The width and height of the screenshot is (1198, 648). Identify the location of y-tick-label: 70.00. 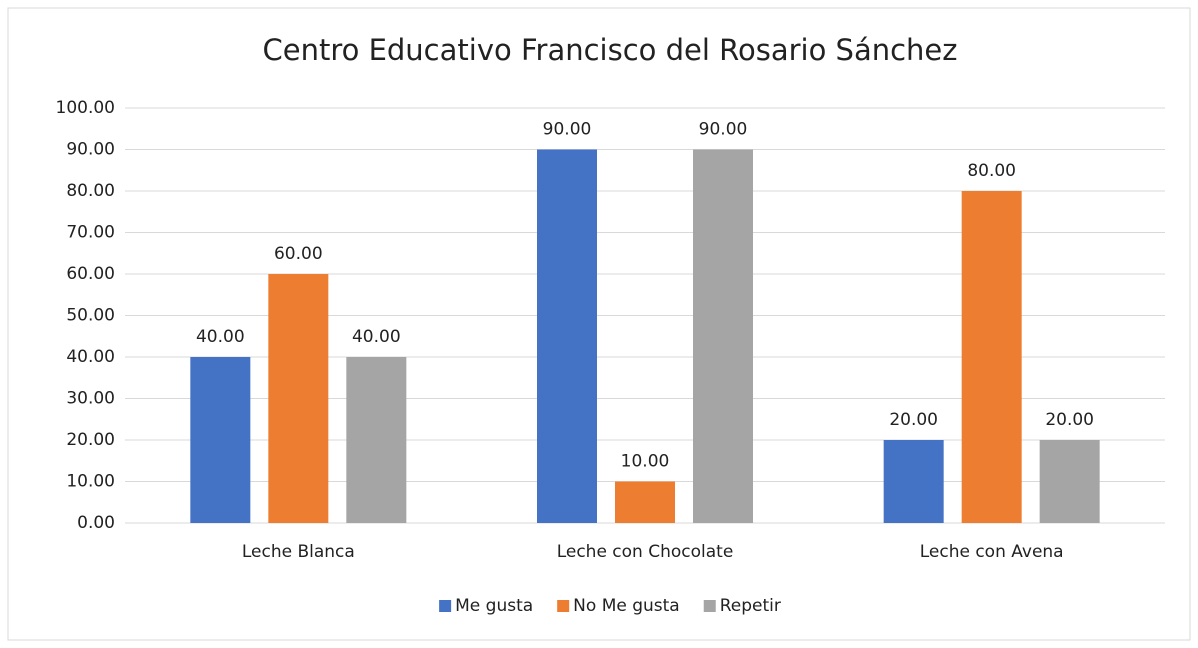
(90, 233).